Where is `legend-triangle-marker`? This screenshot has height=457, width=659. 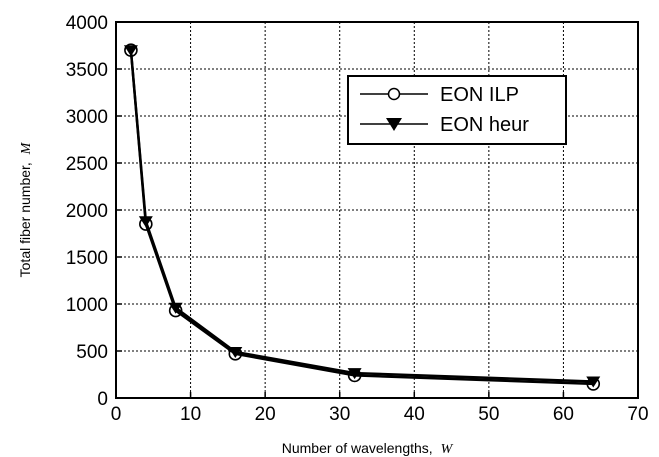
legend-triangle-marker is located at coordinates (394, 124).